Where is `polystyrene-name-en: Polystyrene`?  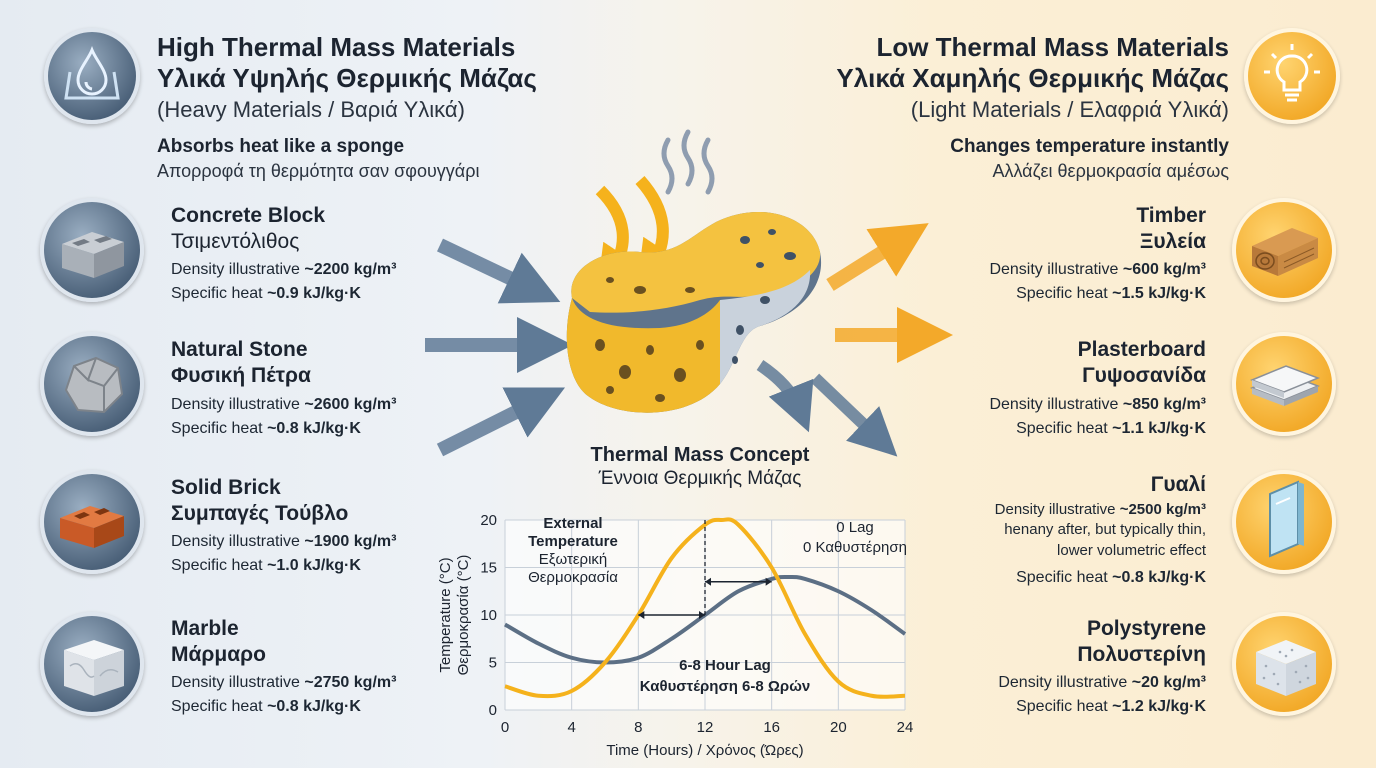
polystyrene-name-en: Polystyrene is located at coordinates (1146, 628).